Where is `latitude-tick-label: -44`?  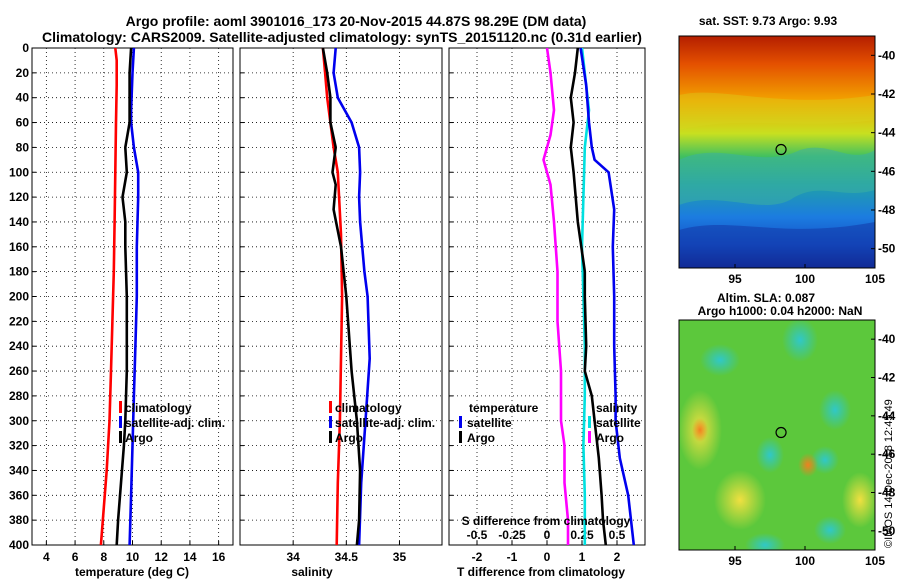
latitude-tick-label: -44 is located at coordinates (887, 133).